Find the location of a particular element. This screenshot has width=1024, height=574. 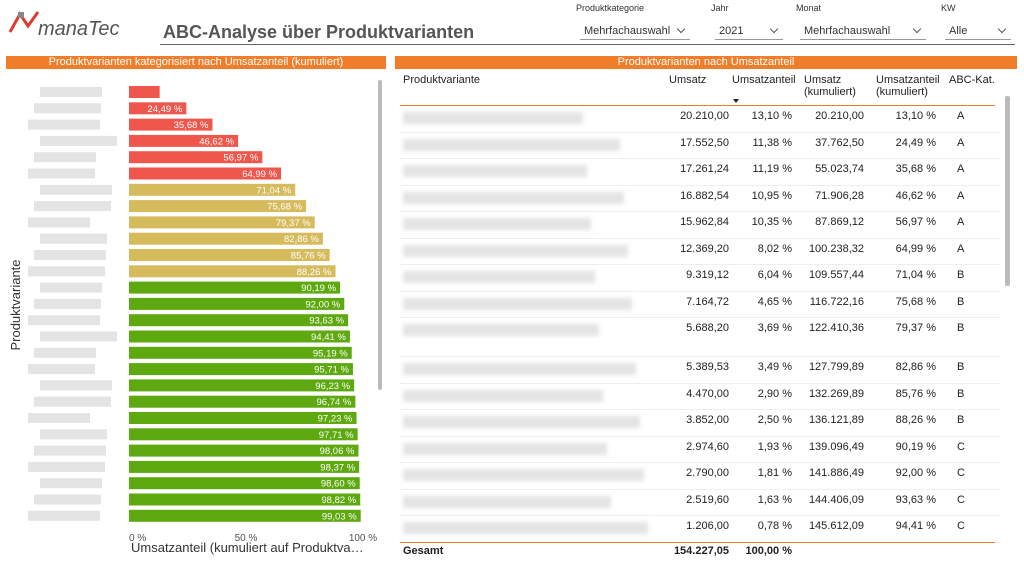

cell: 71.906,28 is located at coordinates (839, 195).